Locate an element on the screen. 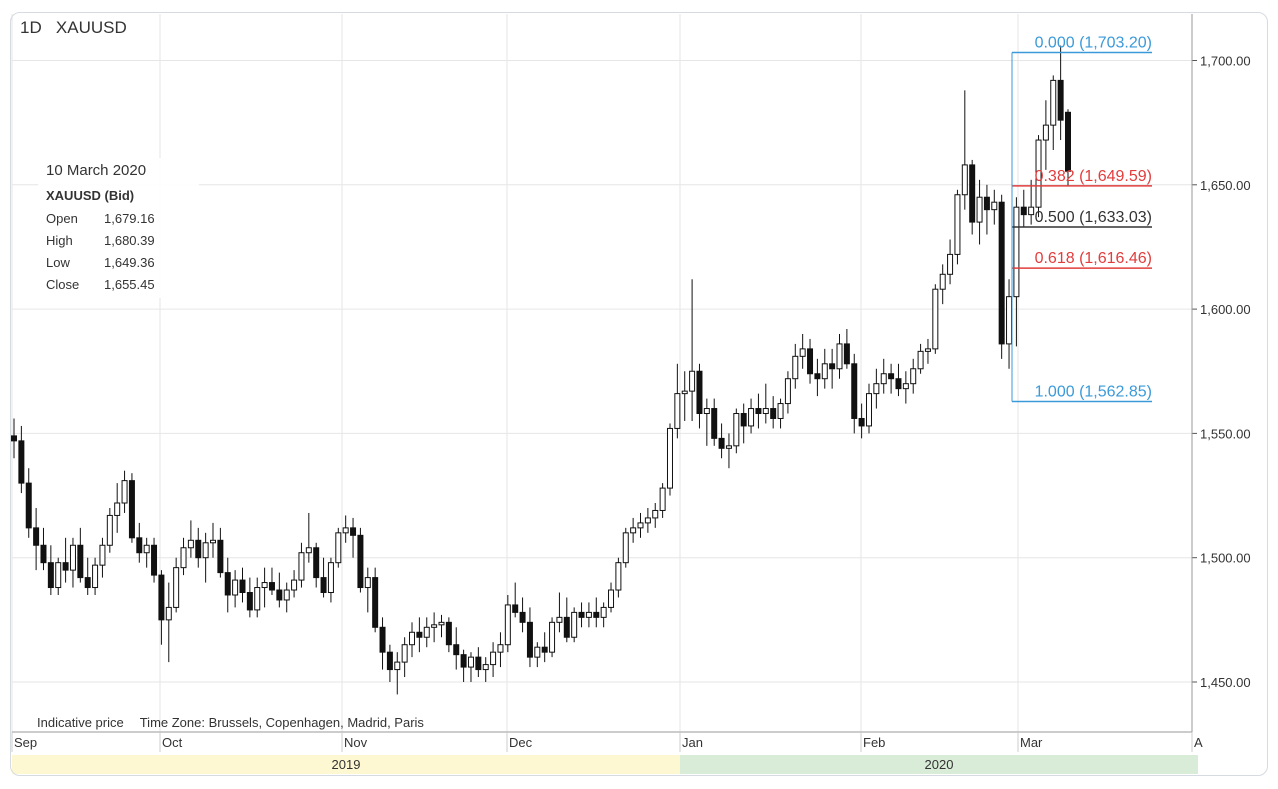 This screenshot has width=1278, height=789. y-tick-label-1: 1,500.00 is located at coordinates (1225, 558).